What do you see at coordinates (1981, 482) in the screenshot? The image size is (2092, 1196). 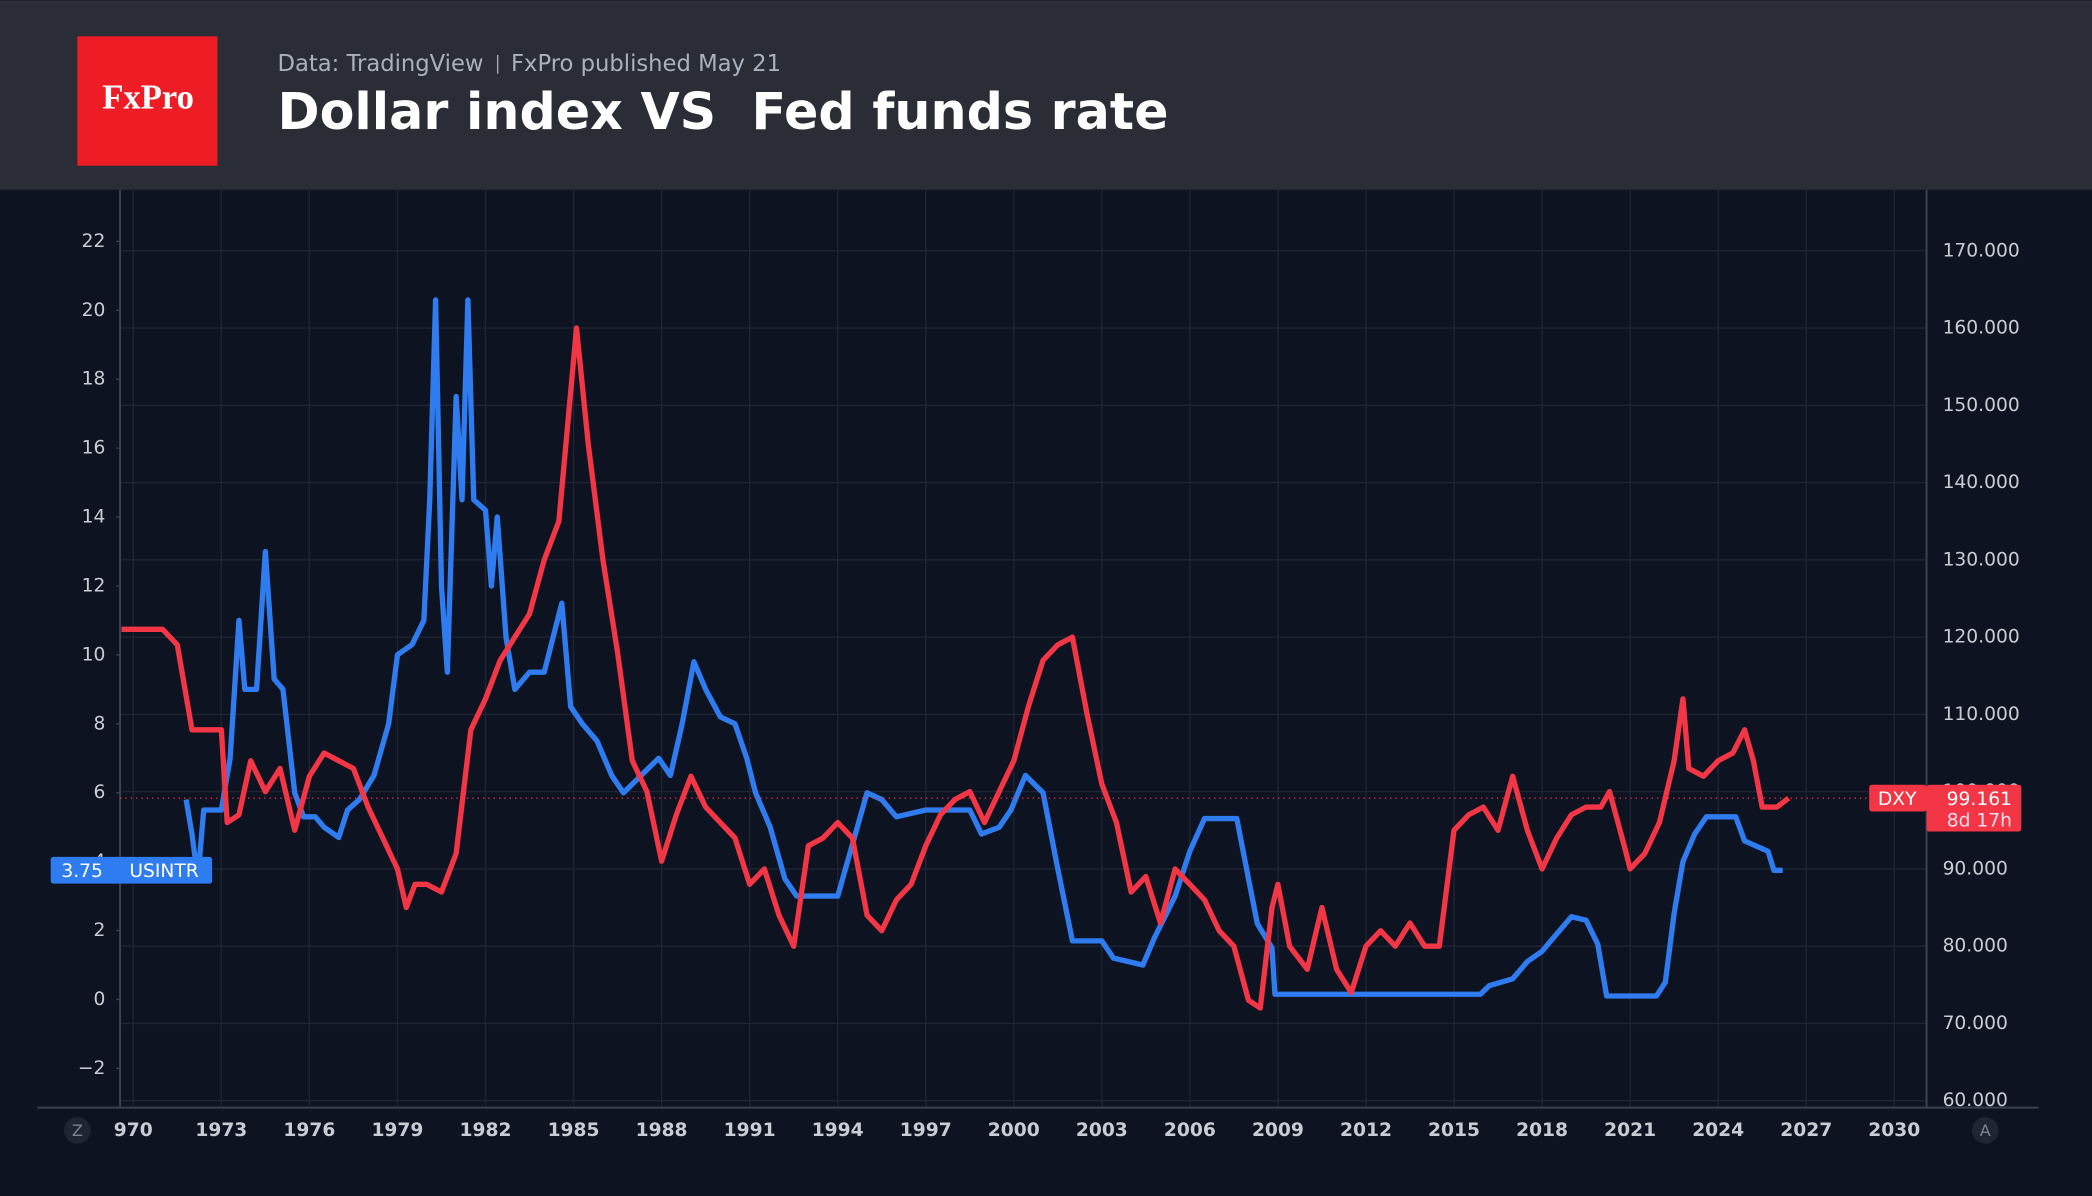 I see `y2-tick-label: 140.000` at bounding box center [1981, 482].